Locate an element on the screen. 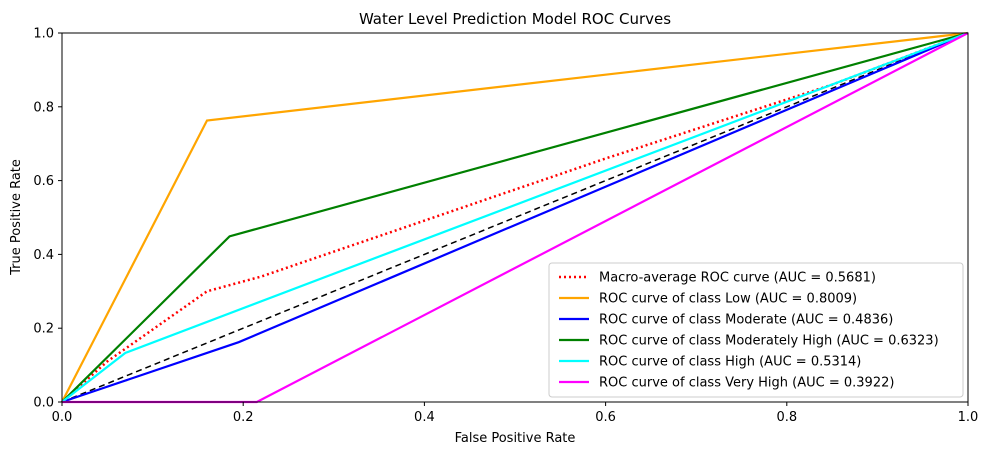  x-tick-label: 1.0 is located at coordinates (968, 417).